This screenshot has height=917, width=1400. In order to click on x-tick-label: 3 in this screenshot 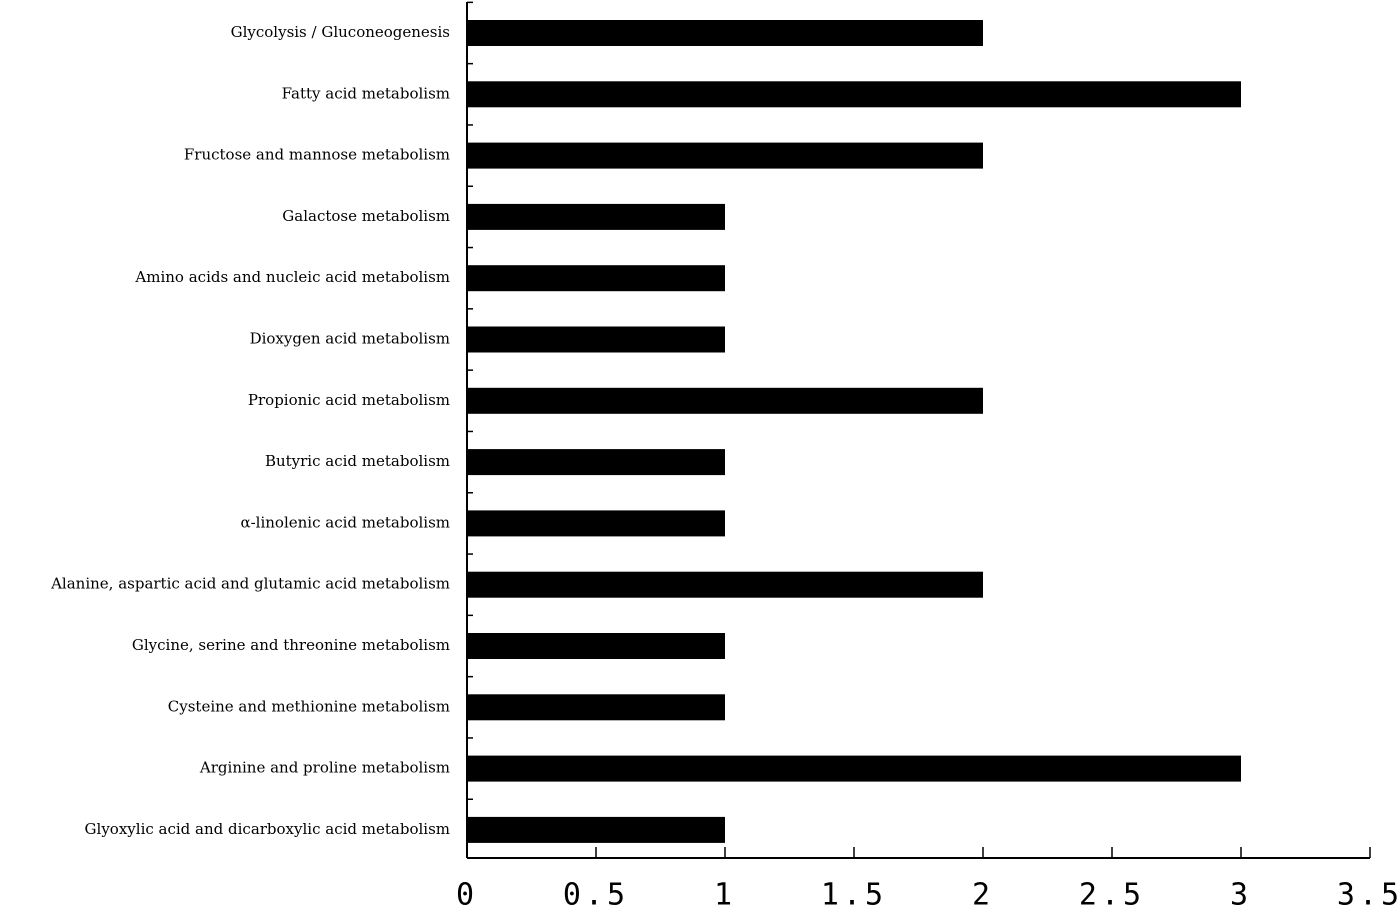, I will do `click(1241, 895)`.